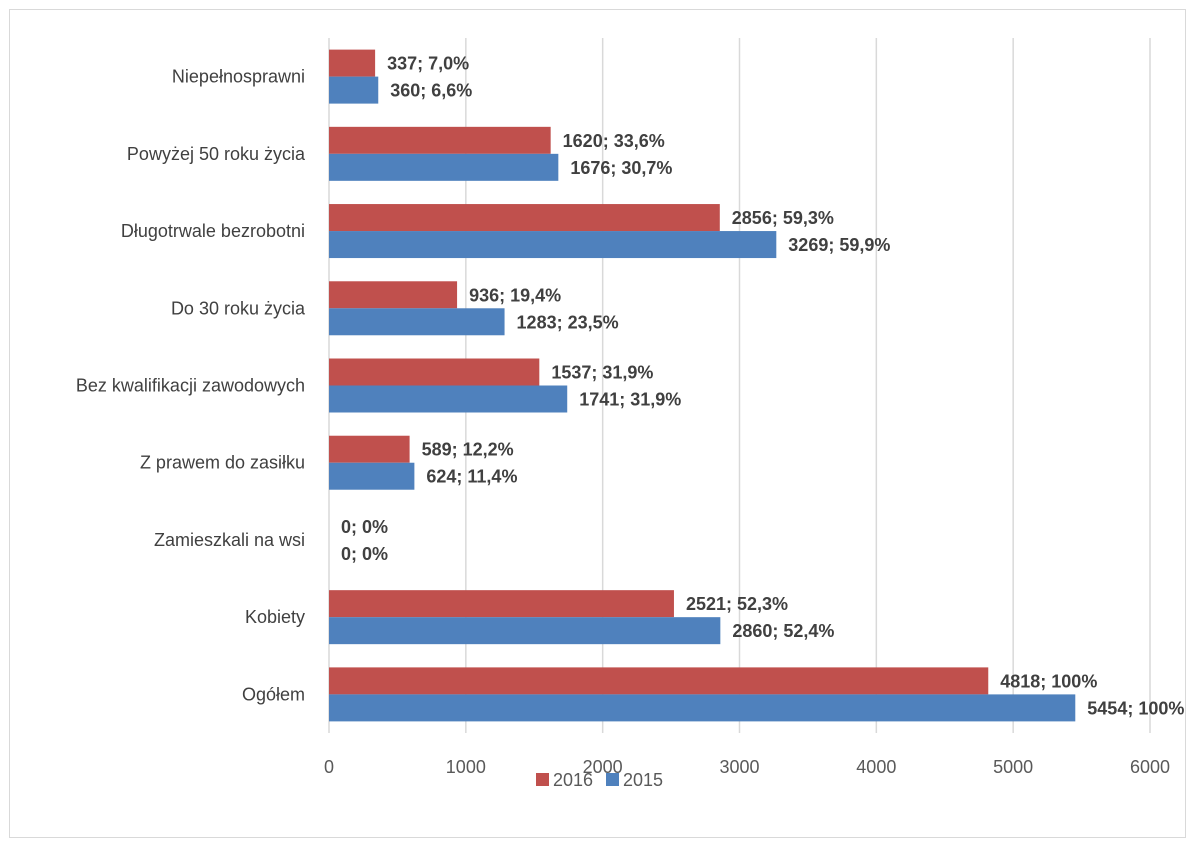 The width and height of the screenshot is (1197, 848). I want to click on data-label: 2521; 52,3%, so click(737, 604).